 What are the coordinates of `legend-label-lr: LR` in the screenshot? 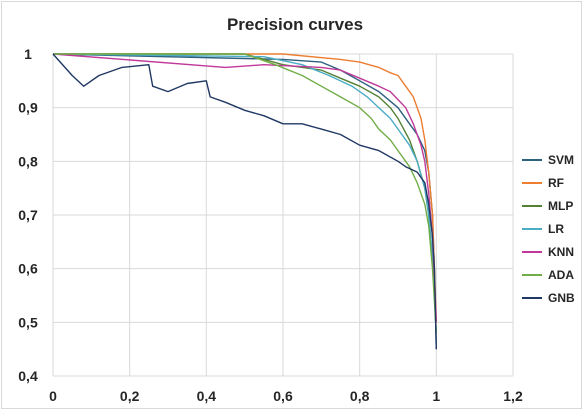 It's located at (556, 229).